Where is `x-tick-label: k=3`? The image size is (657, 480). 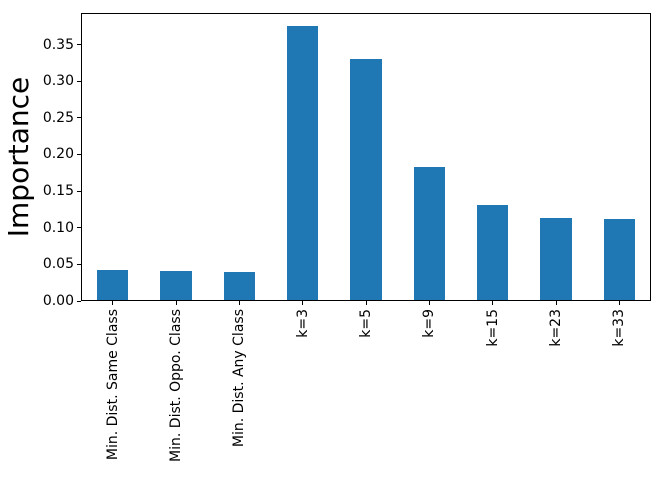
x-tick-label: k=3 is located at coordinates (302, 323).